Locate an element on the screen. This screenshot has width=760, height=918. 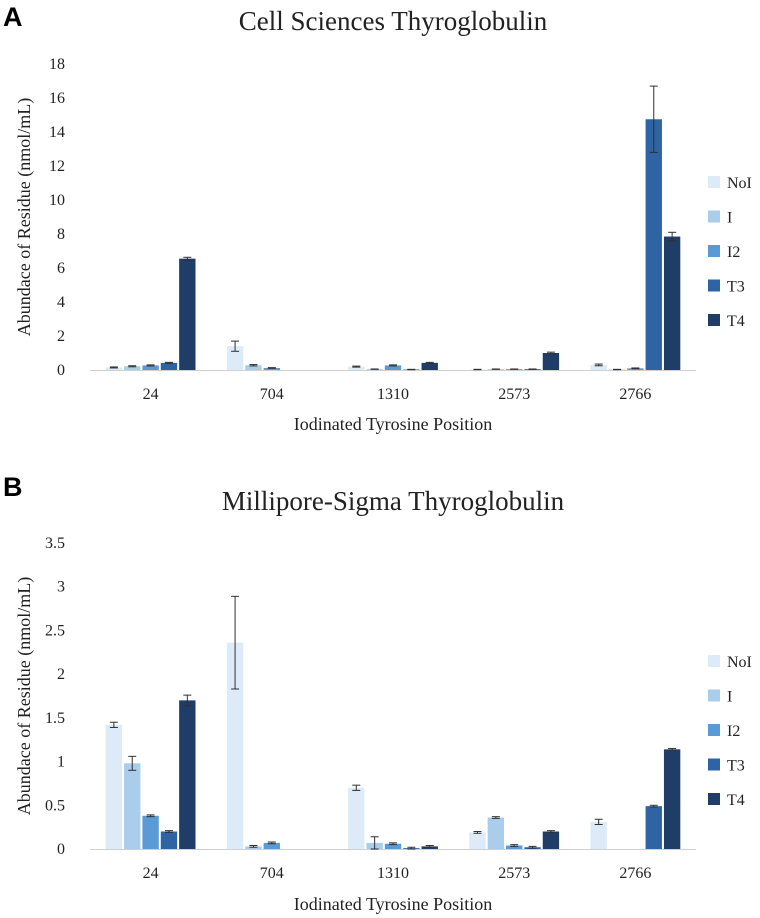
panel-a-legend-swatch-i2 is located at coordinates (714, 251).